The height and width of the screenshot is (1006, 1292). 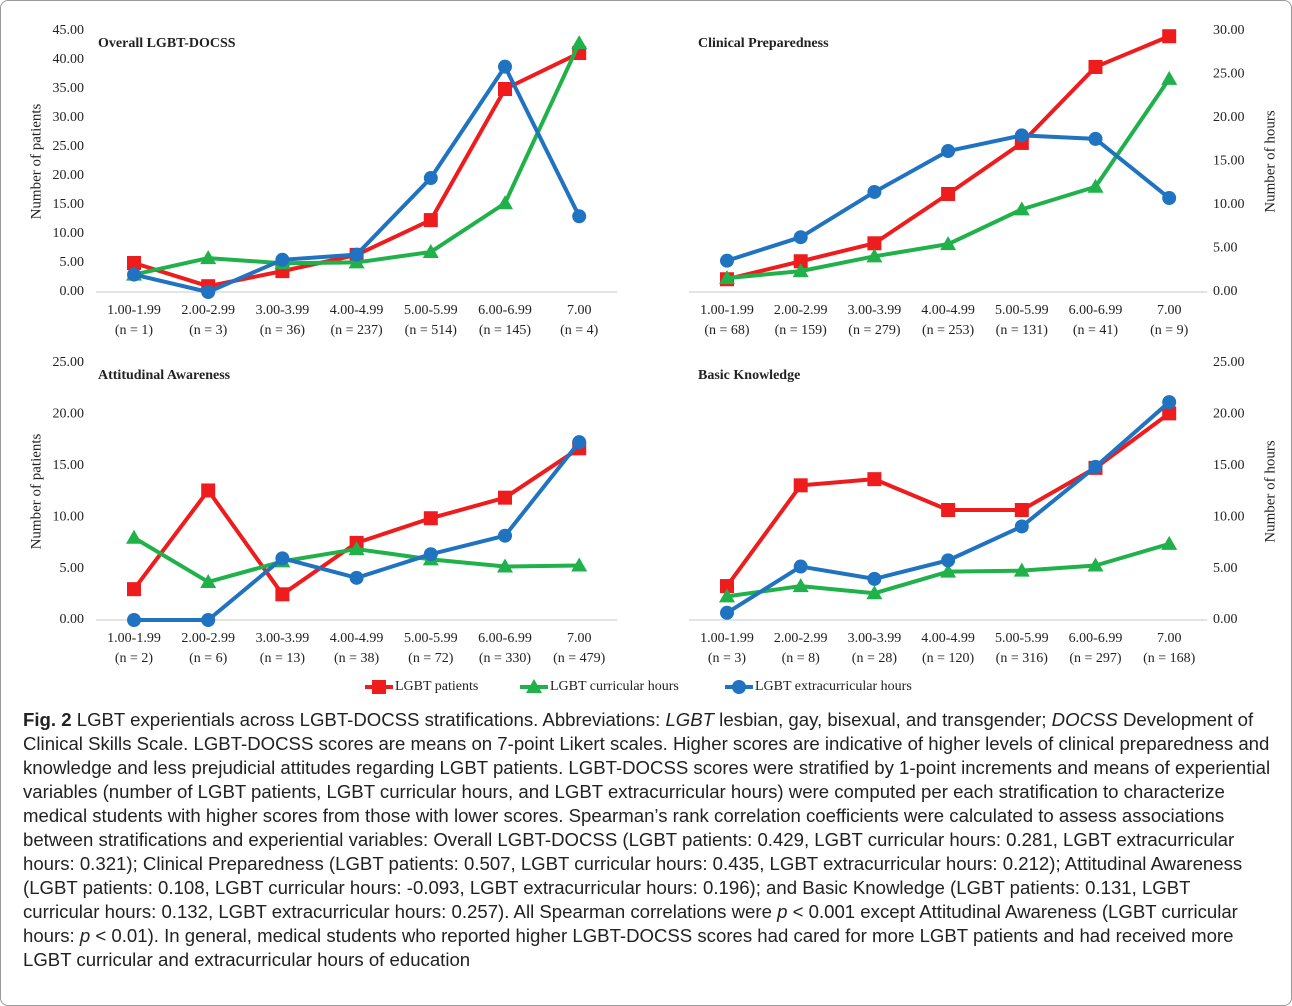 What do you see at coordinates (431, 658) in the screenshot?
I see `x-tick-sublabel: (n = 72)` at bounding box center [431, 658].